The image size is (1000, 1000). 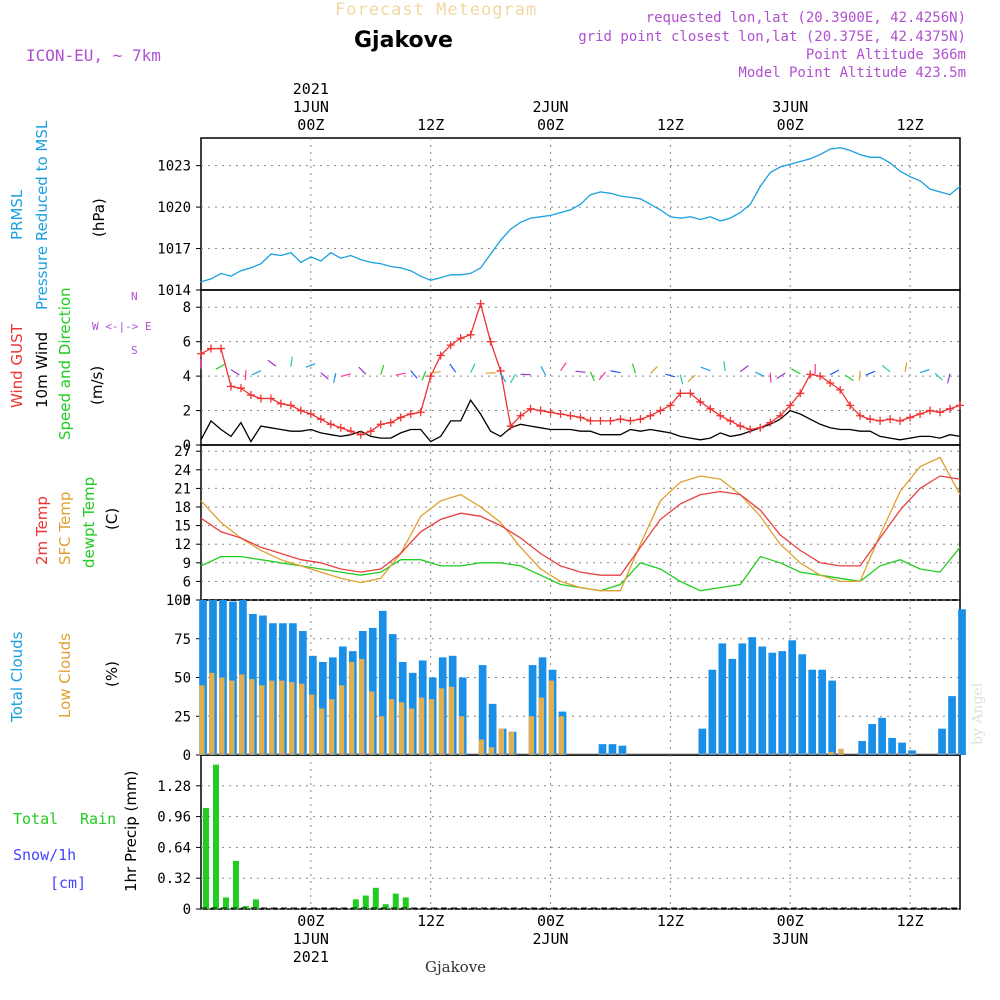 What do you see at coordinates (311, 107) in the screenshot?
I see `x-tick-label-top: 1JUN` at bounding box center [311, 107].